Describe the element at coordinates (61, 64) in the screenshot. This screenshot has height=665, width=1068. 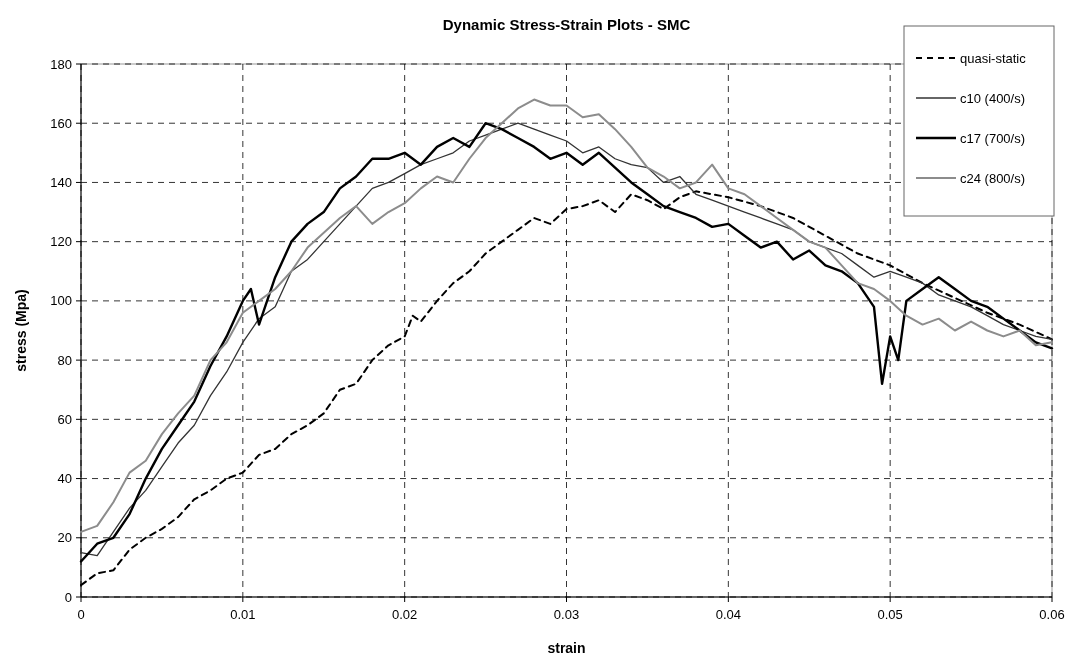
I see `y-tick-label: 180` at that location.